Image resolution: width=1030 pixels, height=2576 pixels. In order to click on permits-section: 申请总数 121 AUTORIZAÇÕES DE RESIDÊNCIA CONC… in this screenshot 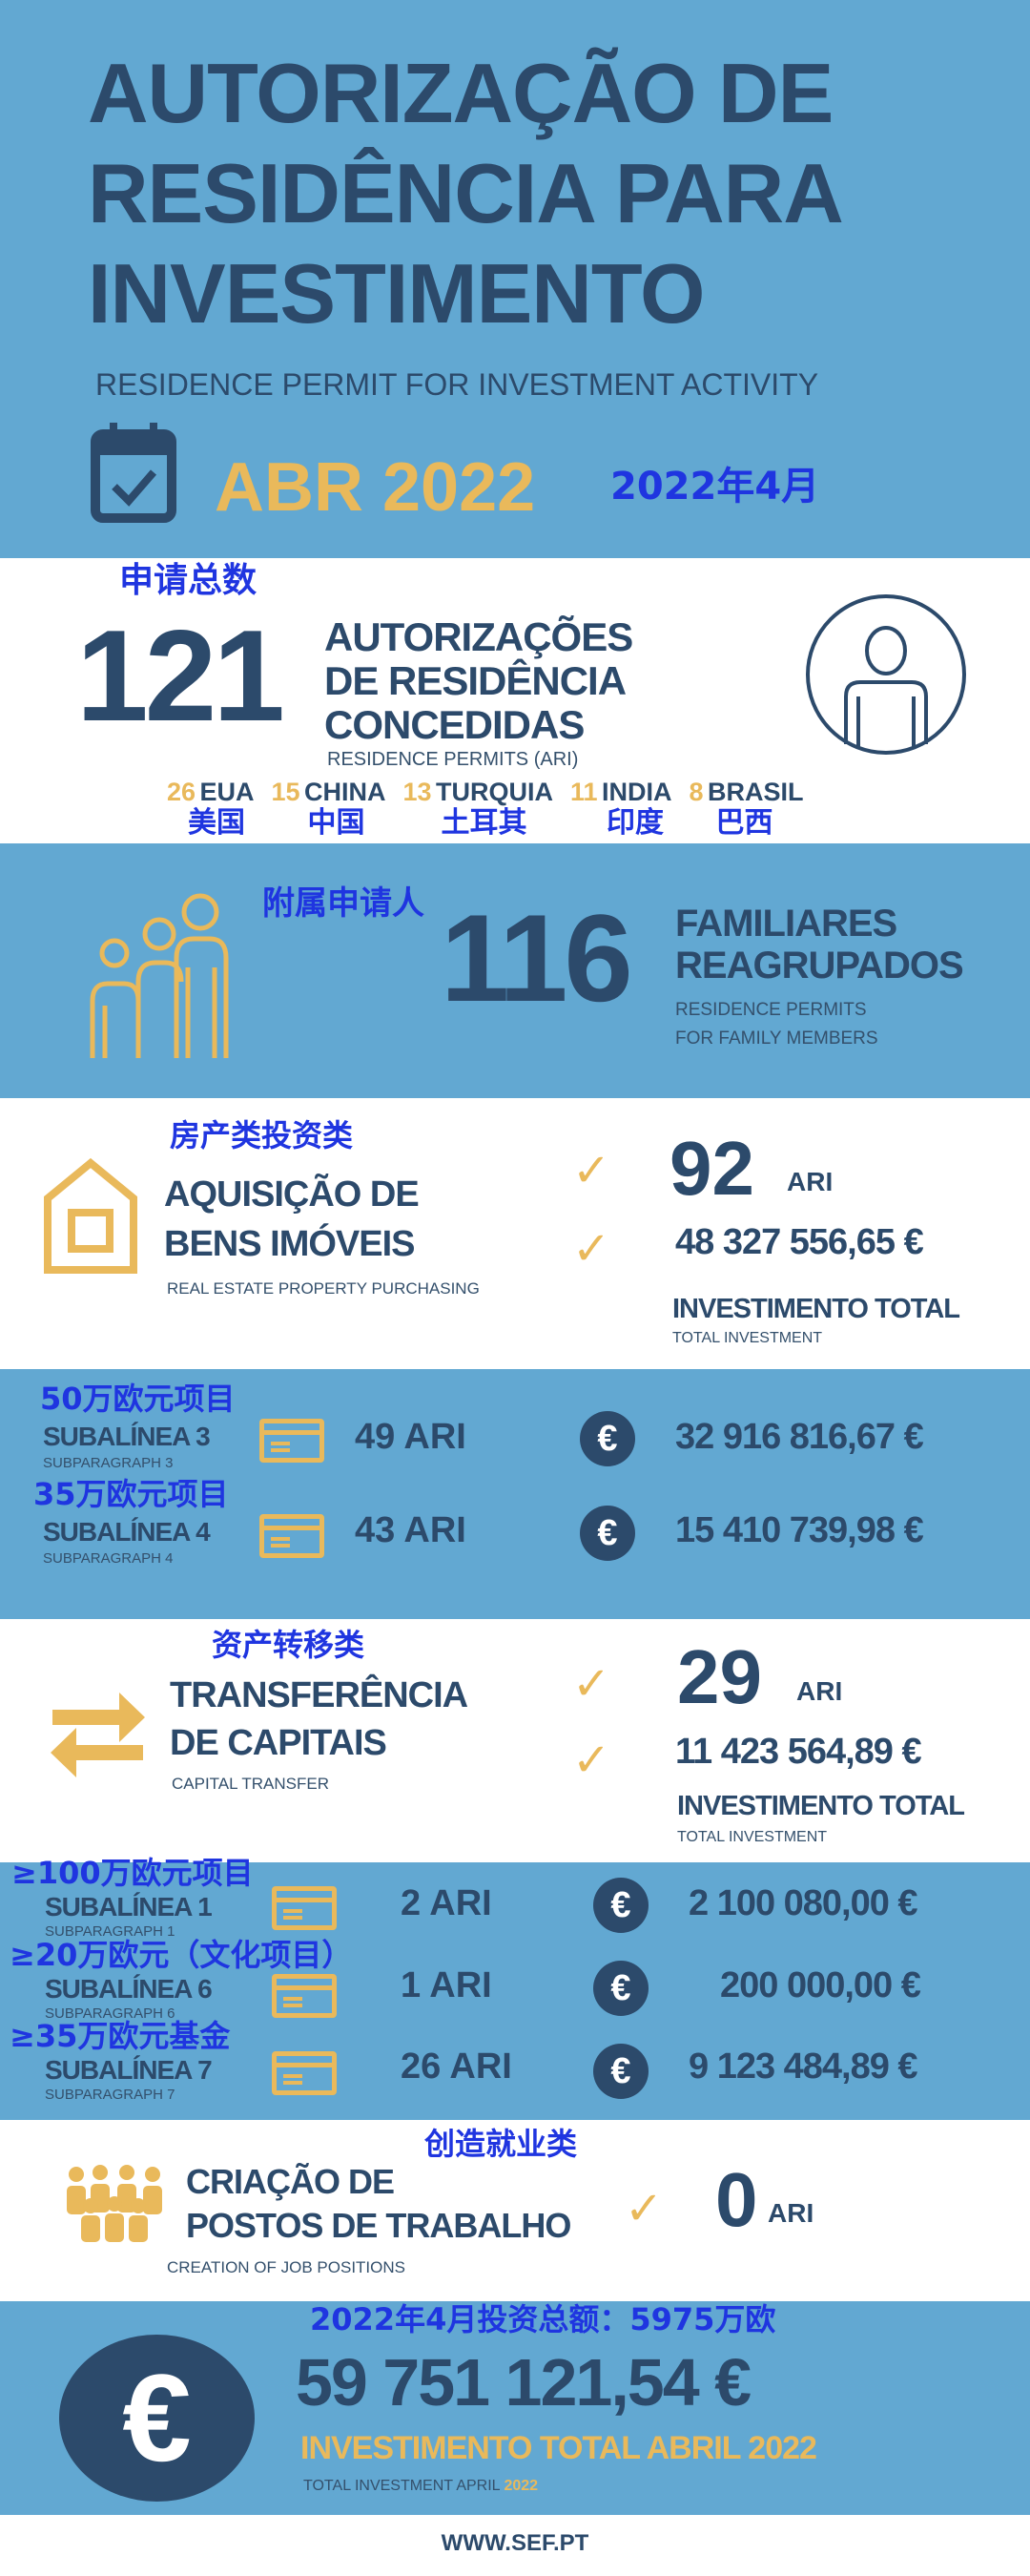, I will do `click(515, 700)`.